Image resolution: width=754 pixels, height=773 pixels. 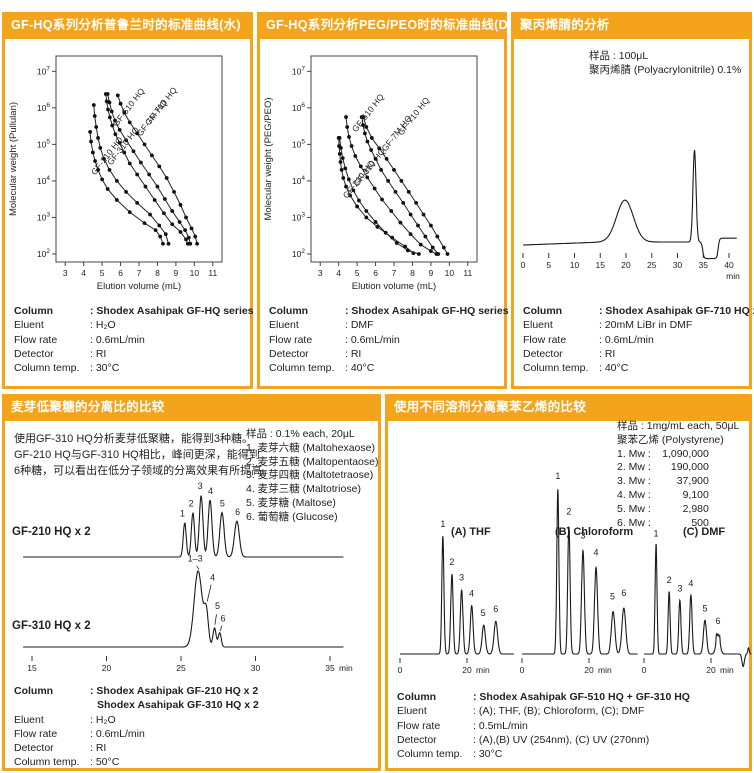 I want to click on svg-text: 10⁷, so click(x=298, y=70).